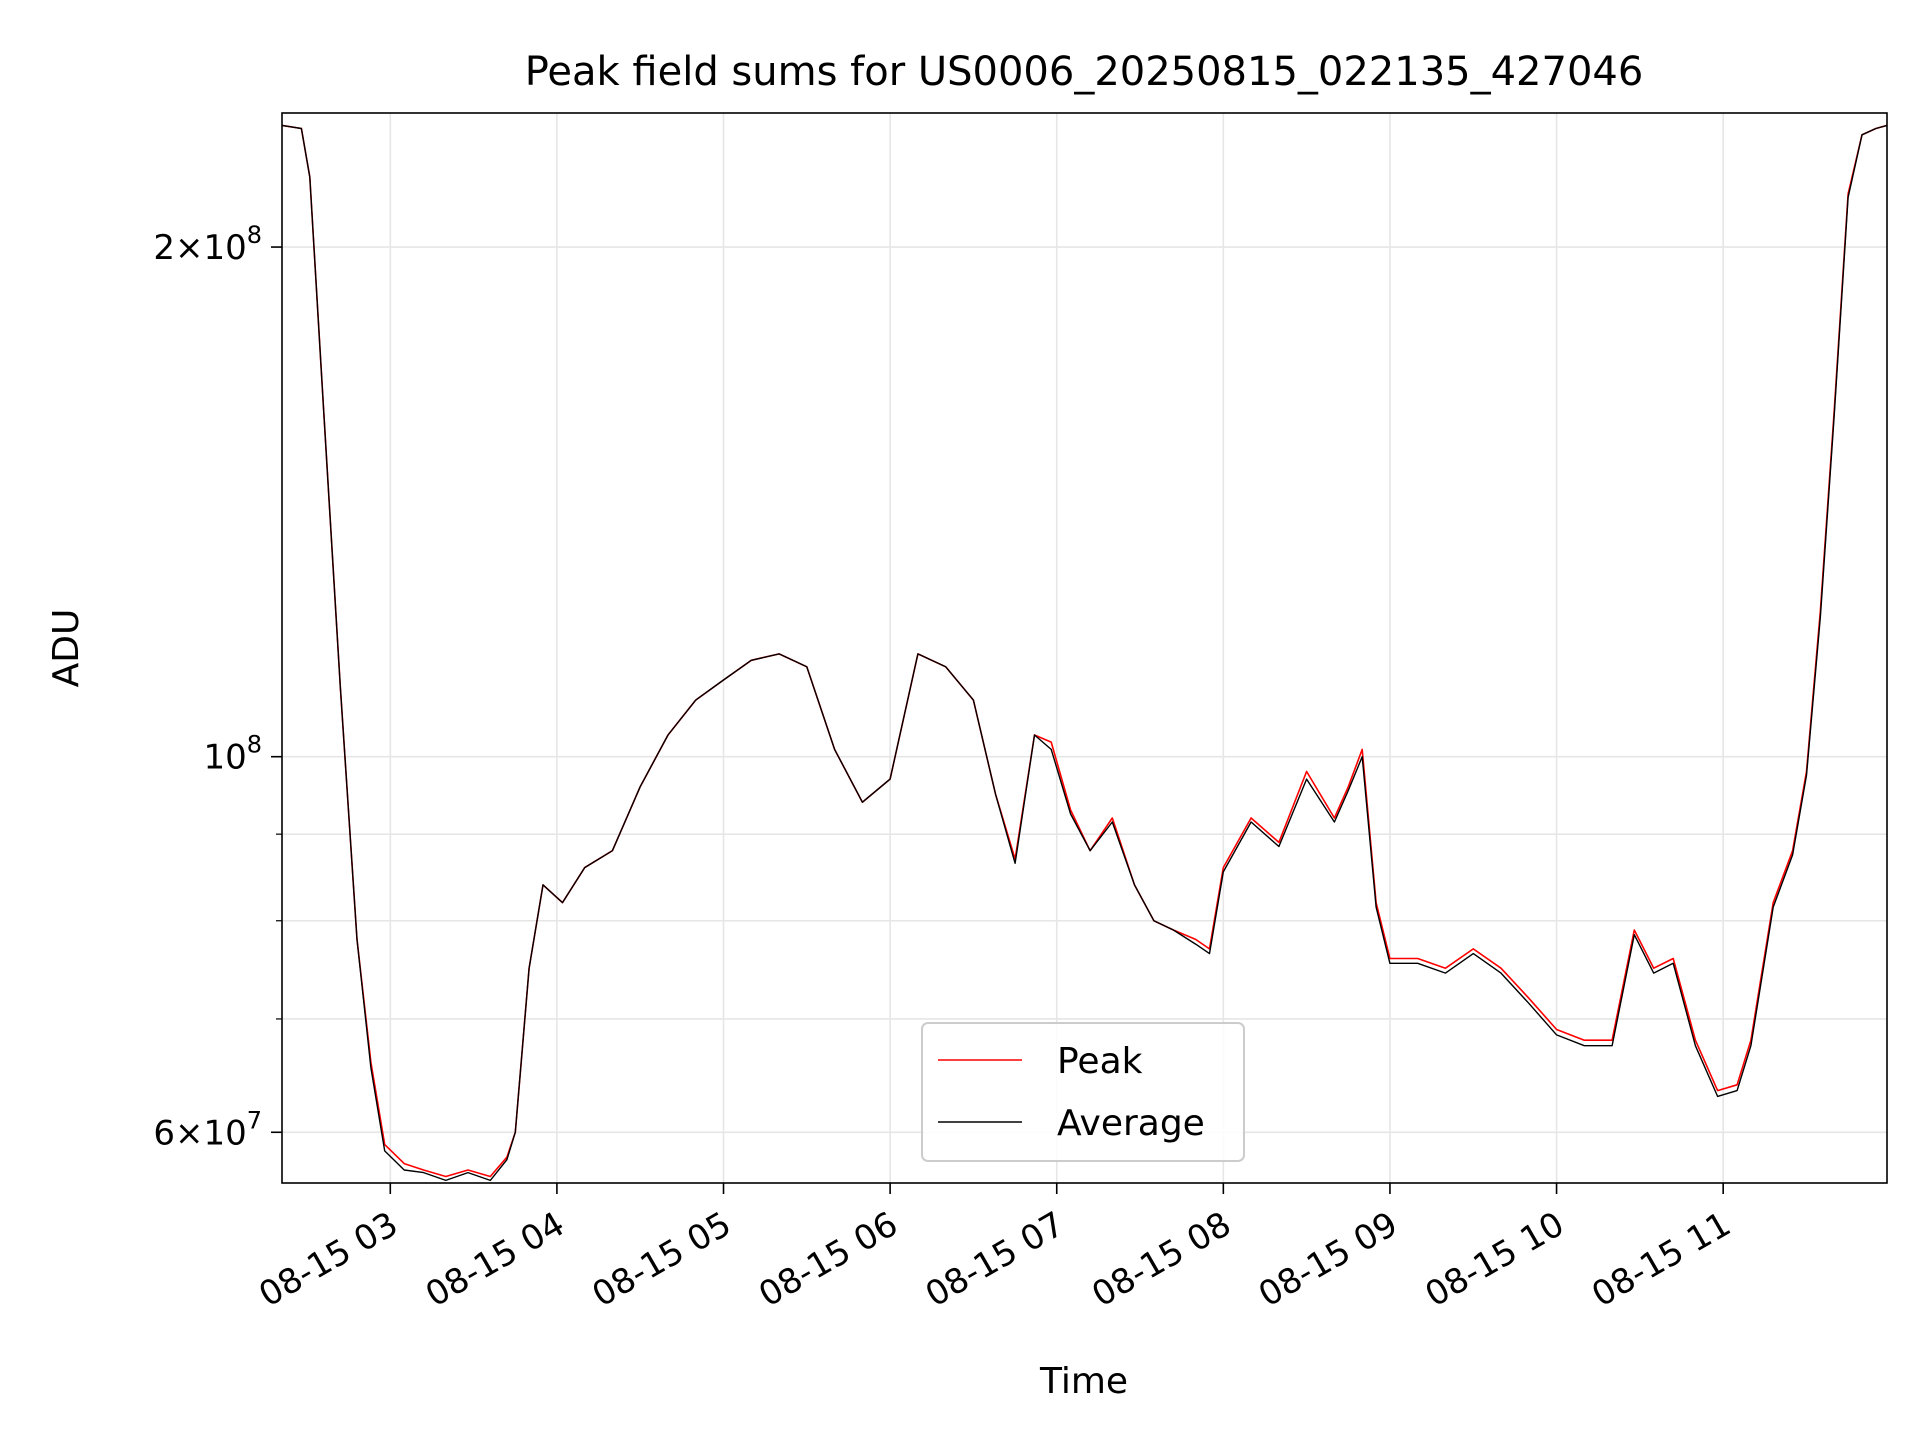 This screenshot has width=1920, height=1444. Describe the element at coordinates (207, 244) in the screenshot. I see `y-tick-label: 2×108` at that location.